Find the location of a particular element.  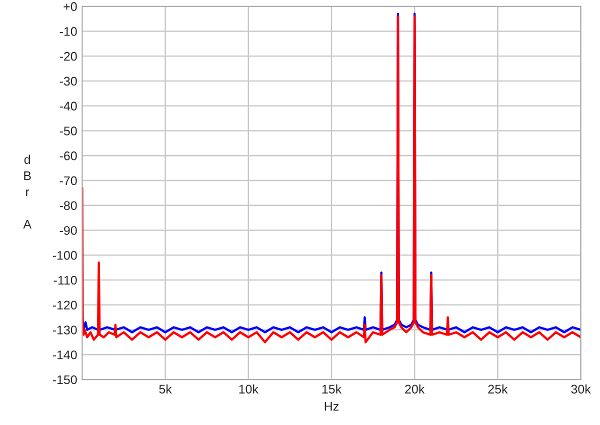

y-tick-label: -50 is located at coordinates (68, 131).